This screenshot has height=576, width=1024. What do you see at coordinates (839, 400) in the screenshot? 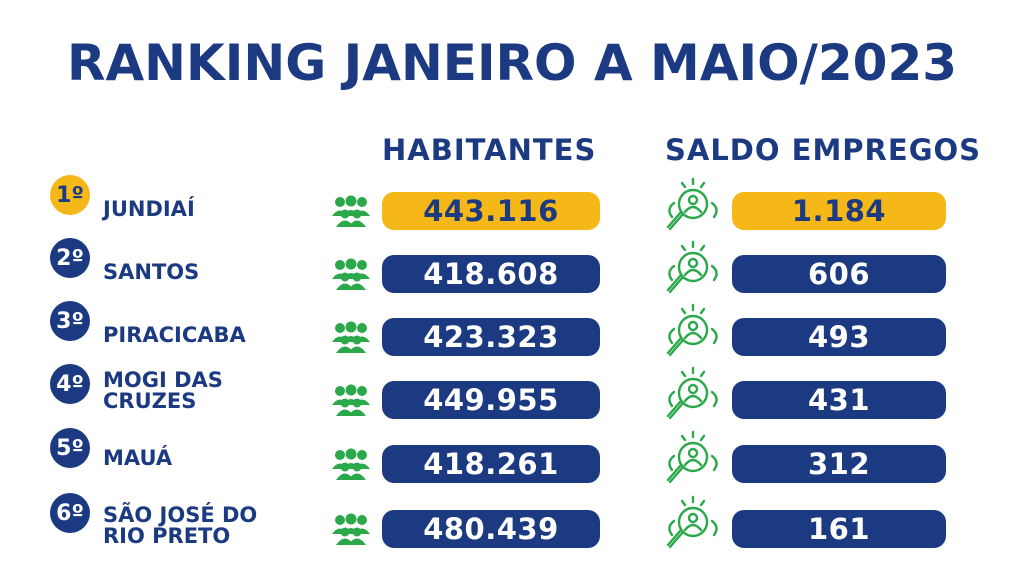
I see `saldo-empregos-value: 431` at bounding box center [839, 400].